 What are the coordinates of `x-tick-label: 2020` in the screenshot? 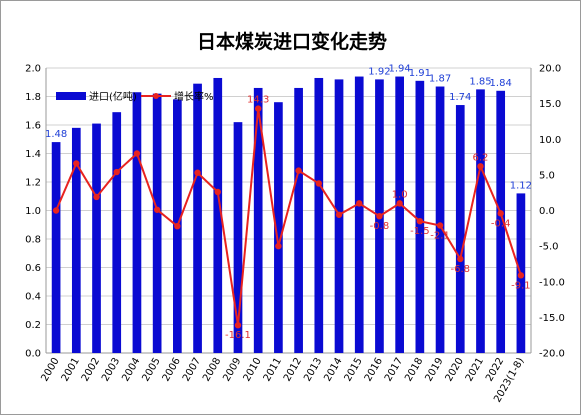 It's located at (455, 370).